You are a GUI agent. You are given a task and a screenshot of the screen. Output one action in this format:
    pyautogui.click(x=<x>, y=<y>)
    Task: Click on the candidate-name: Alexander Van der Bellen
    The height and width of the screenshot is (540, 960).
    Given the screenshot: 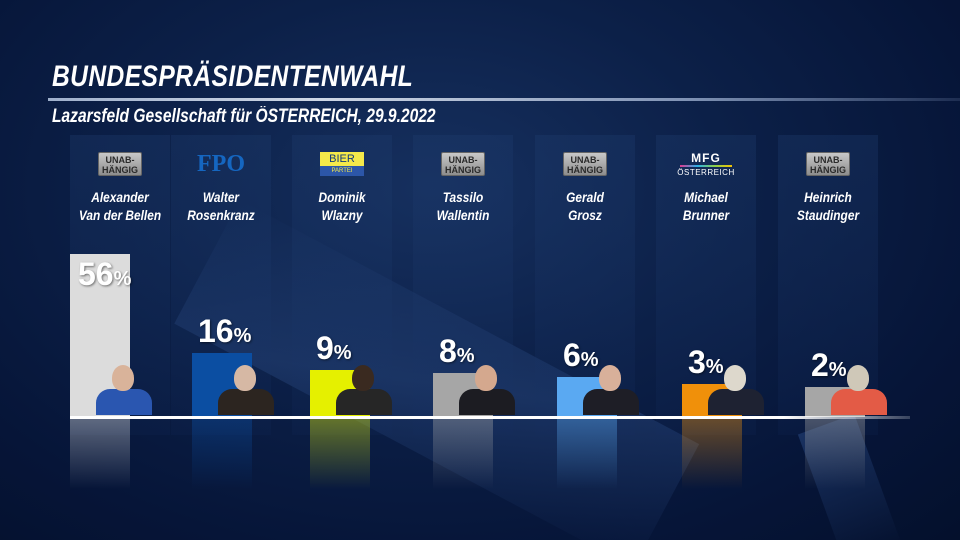 What is the action you would take?
    pyautogui.click(x=120, y=206)
    